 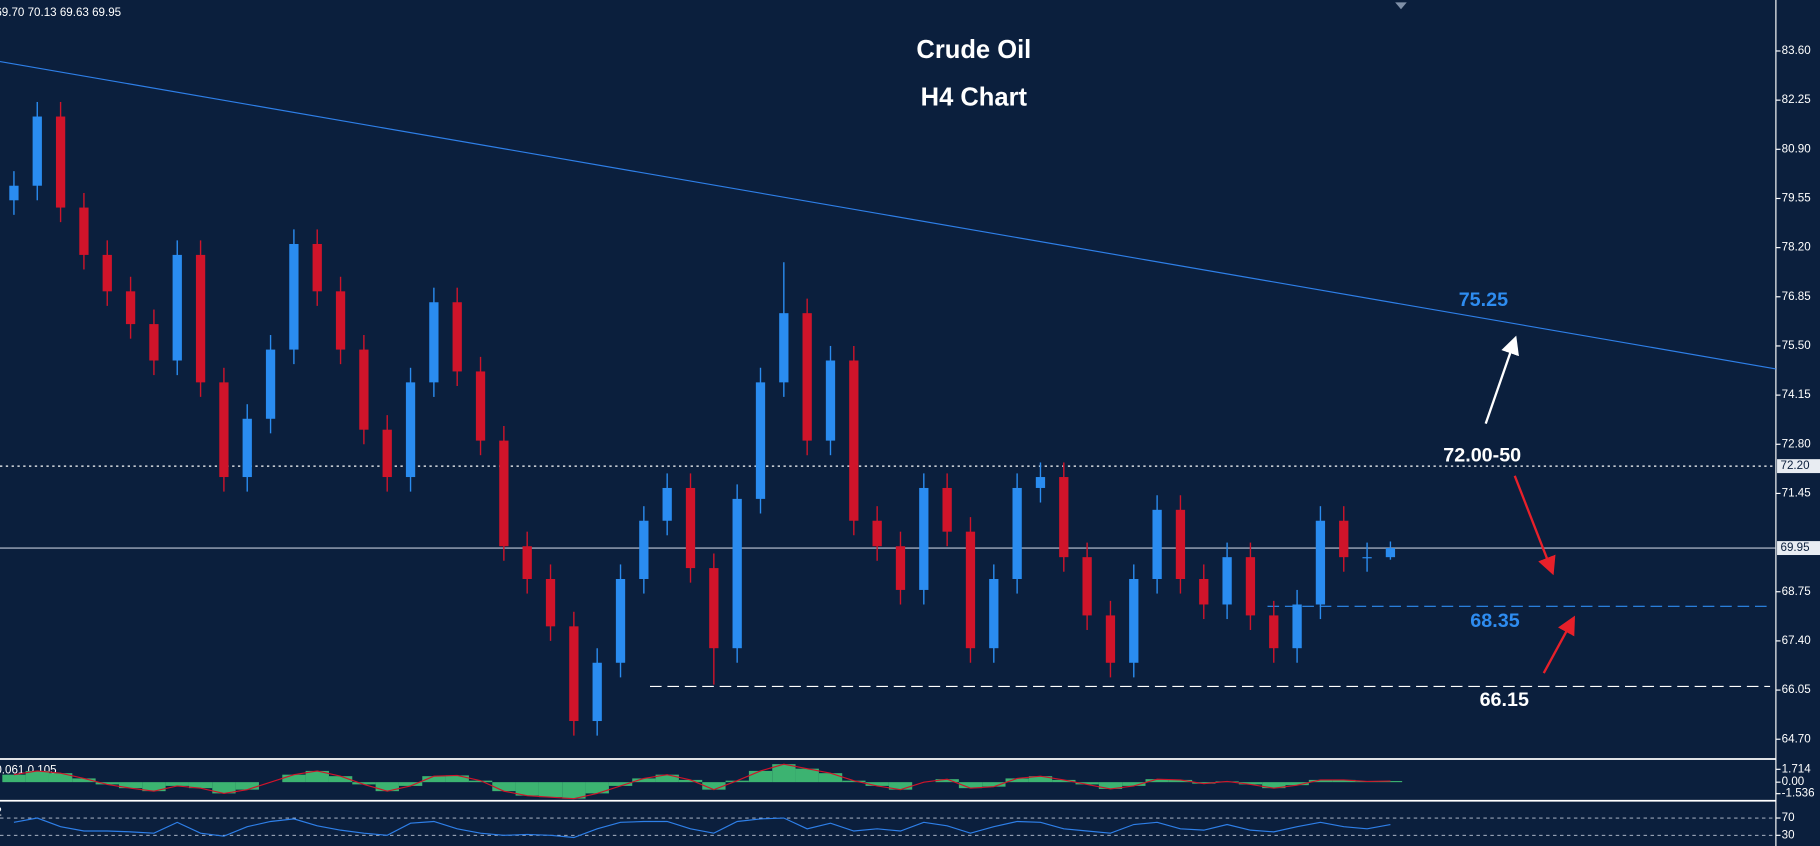 I want to click on y-tick-label: 30, so click(x=1788, y=834).